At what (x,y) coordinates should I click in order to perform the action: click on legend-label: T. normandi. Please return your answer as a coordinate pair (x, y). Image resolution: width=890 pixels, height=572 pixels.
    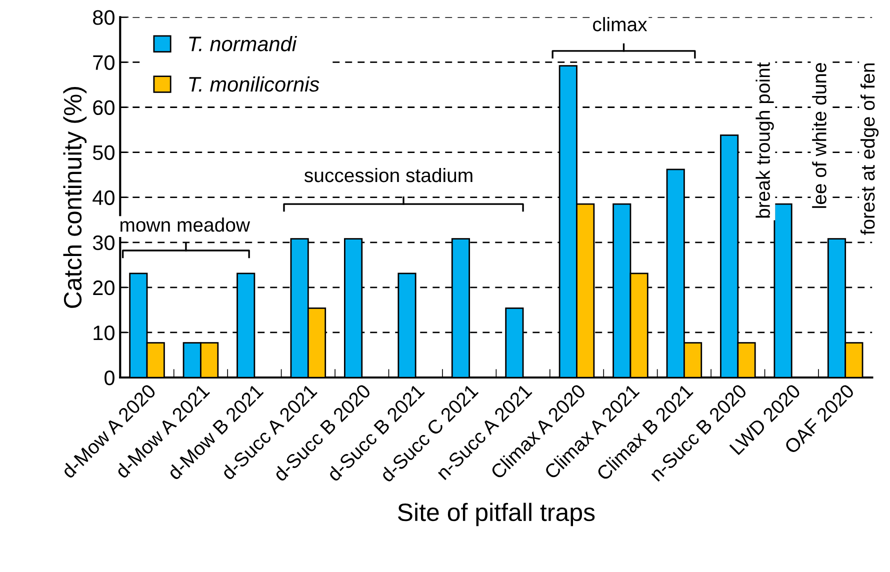
    Looking at the image, I should click on (243, 44).